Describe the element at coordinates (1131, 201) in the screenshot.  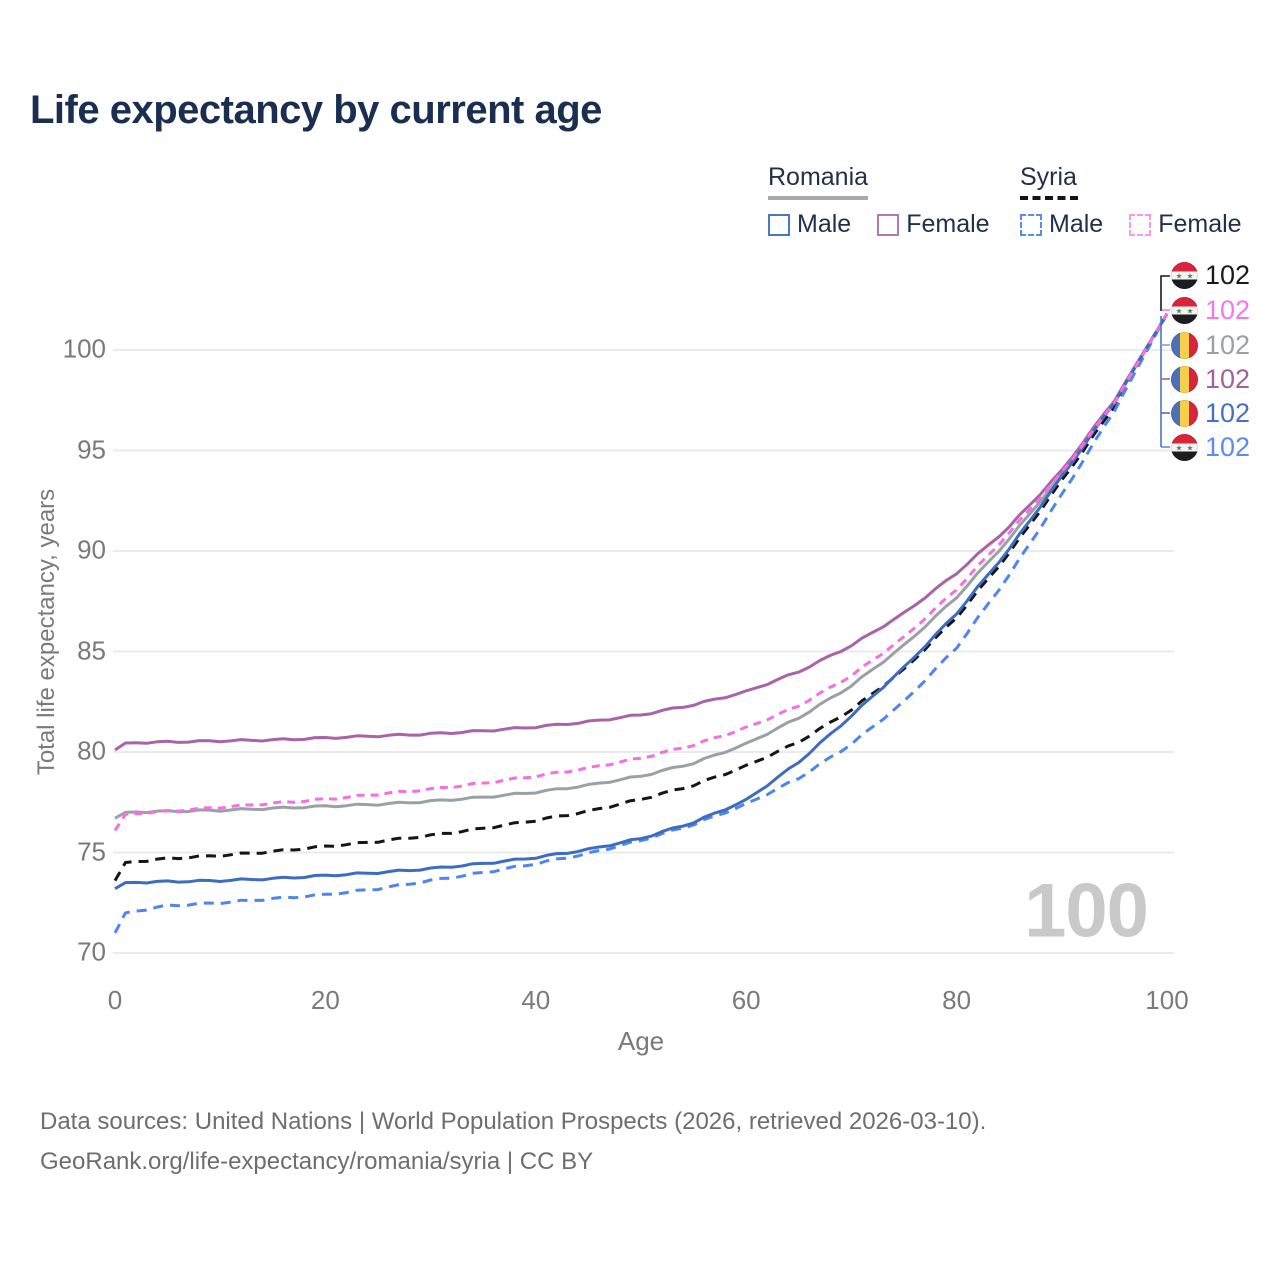
I see `legend-group-syria: Syria Male Female` at that location.